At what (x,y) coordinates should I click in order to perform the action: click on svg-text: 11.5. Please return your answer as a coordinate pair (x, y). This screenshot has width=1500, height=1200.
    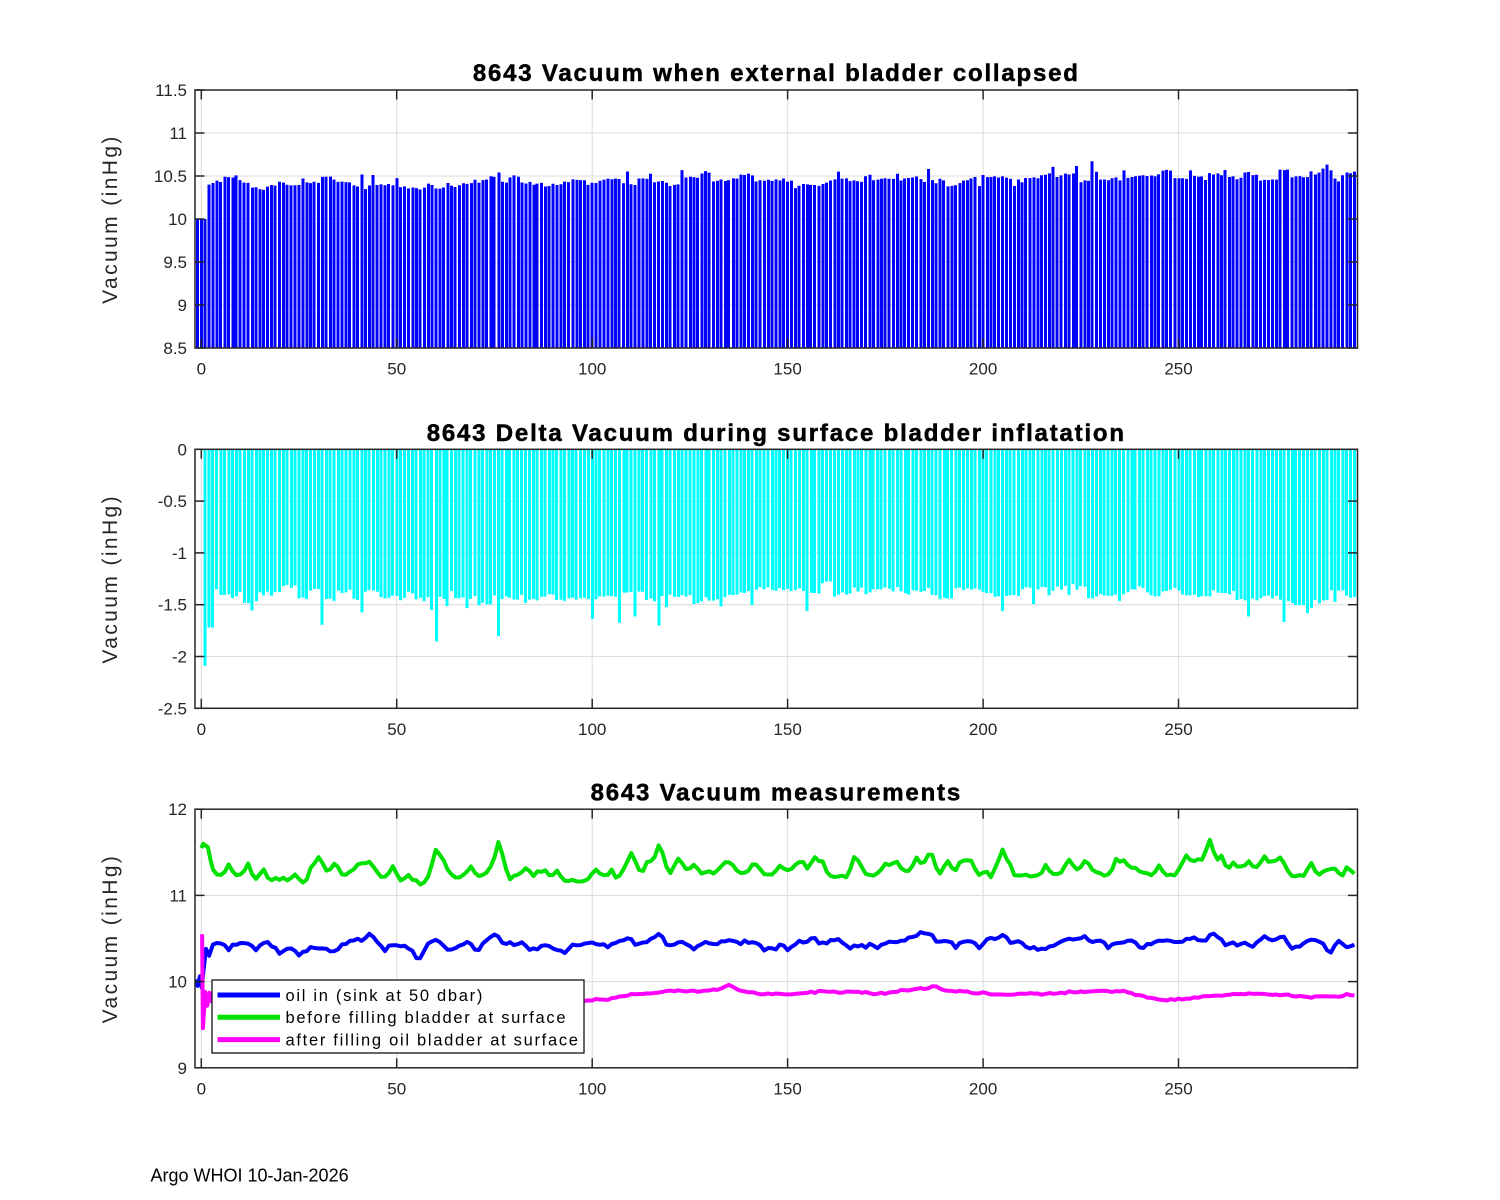
    Looking at the image, I should click on (171, 90).